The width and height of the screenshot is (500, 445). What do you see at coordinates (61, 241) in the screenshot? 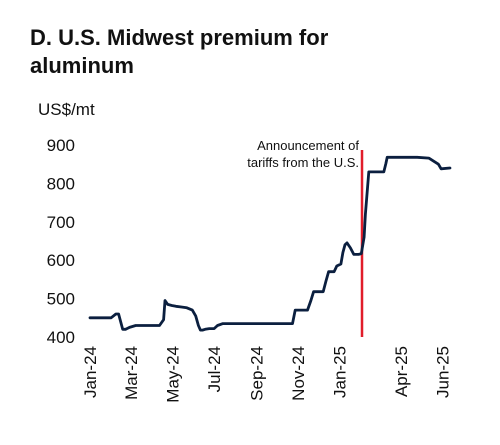
I see `y-axis-ticks: 400 500 600 700 800 900` at bounding box center [61, 241].